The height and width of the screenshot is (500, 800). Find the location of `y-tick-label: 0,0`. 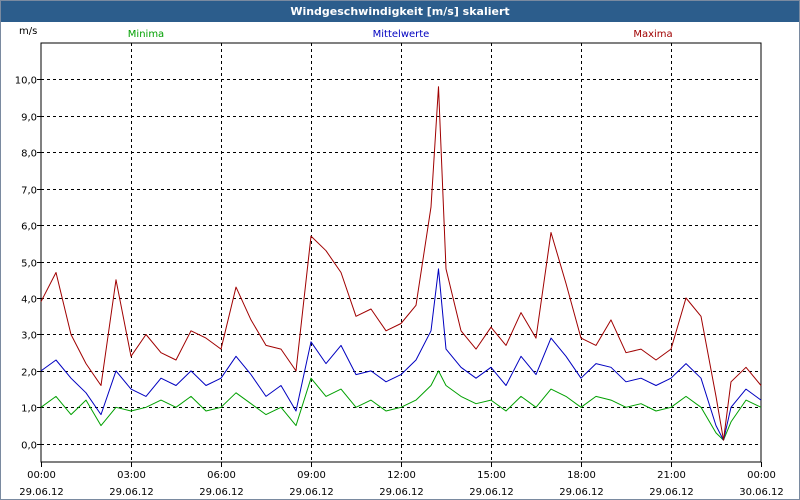

y-tick-label: 0,0 is located at coordinates (29, 446).